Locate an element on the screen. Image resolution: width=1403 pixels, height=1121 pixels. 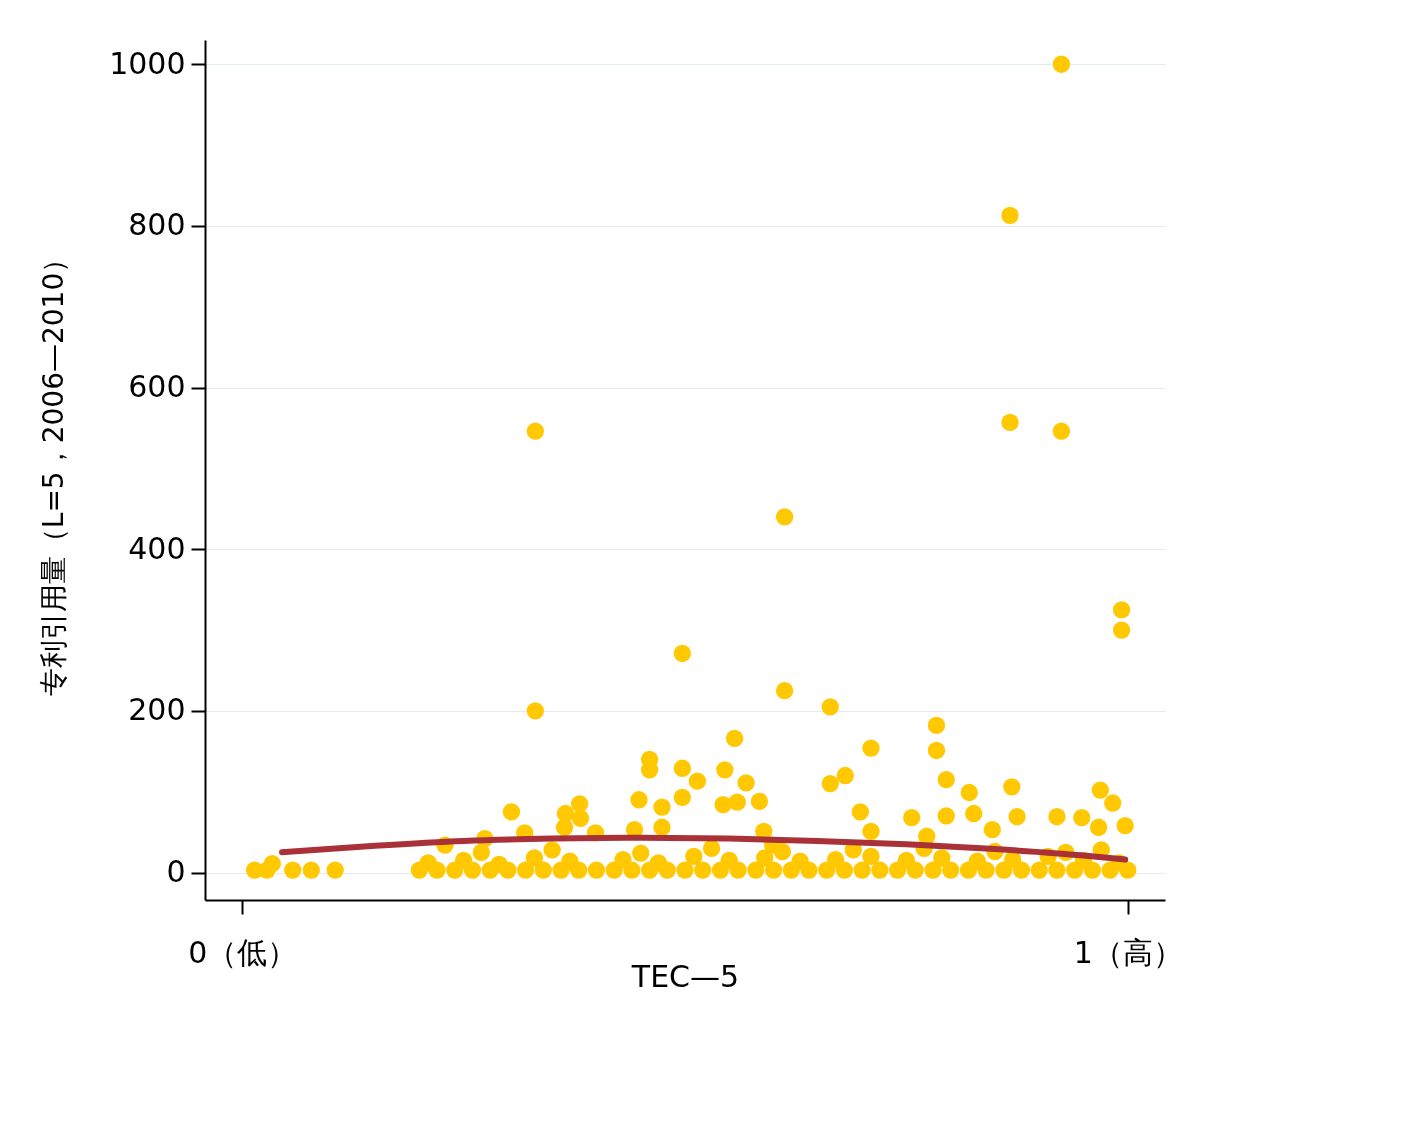
y-tick-label: 400 is located at coordinates (157, 548).